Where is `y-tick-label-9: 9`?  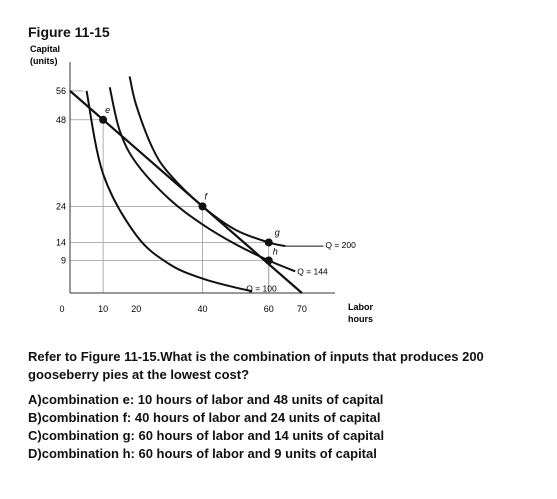 y-tick-label-9: 9 is located at coordinates (63, 261).